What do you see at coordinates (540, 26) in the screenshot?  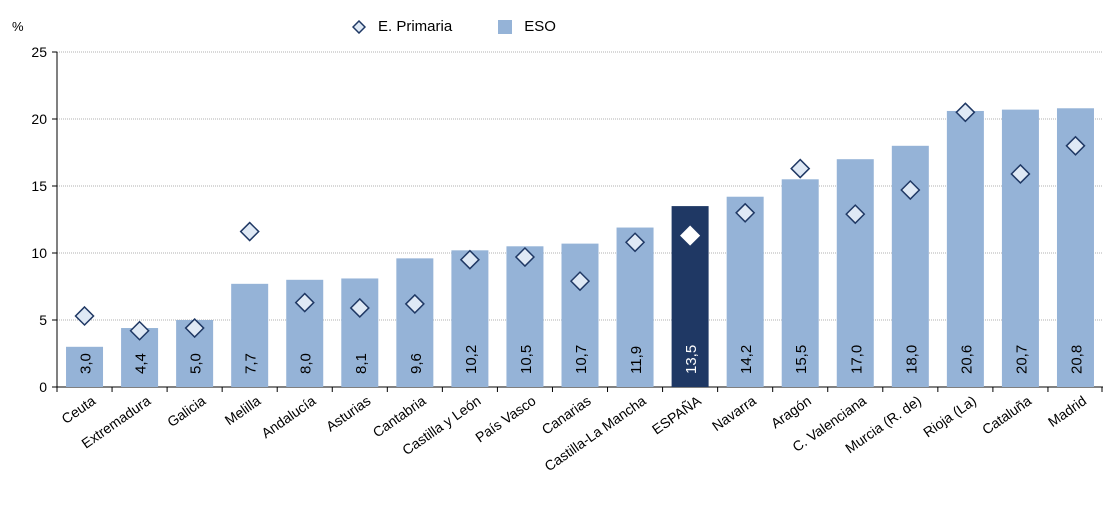 I see `legend-label-eso: ESO` at bounding box center [540, 26].